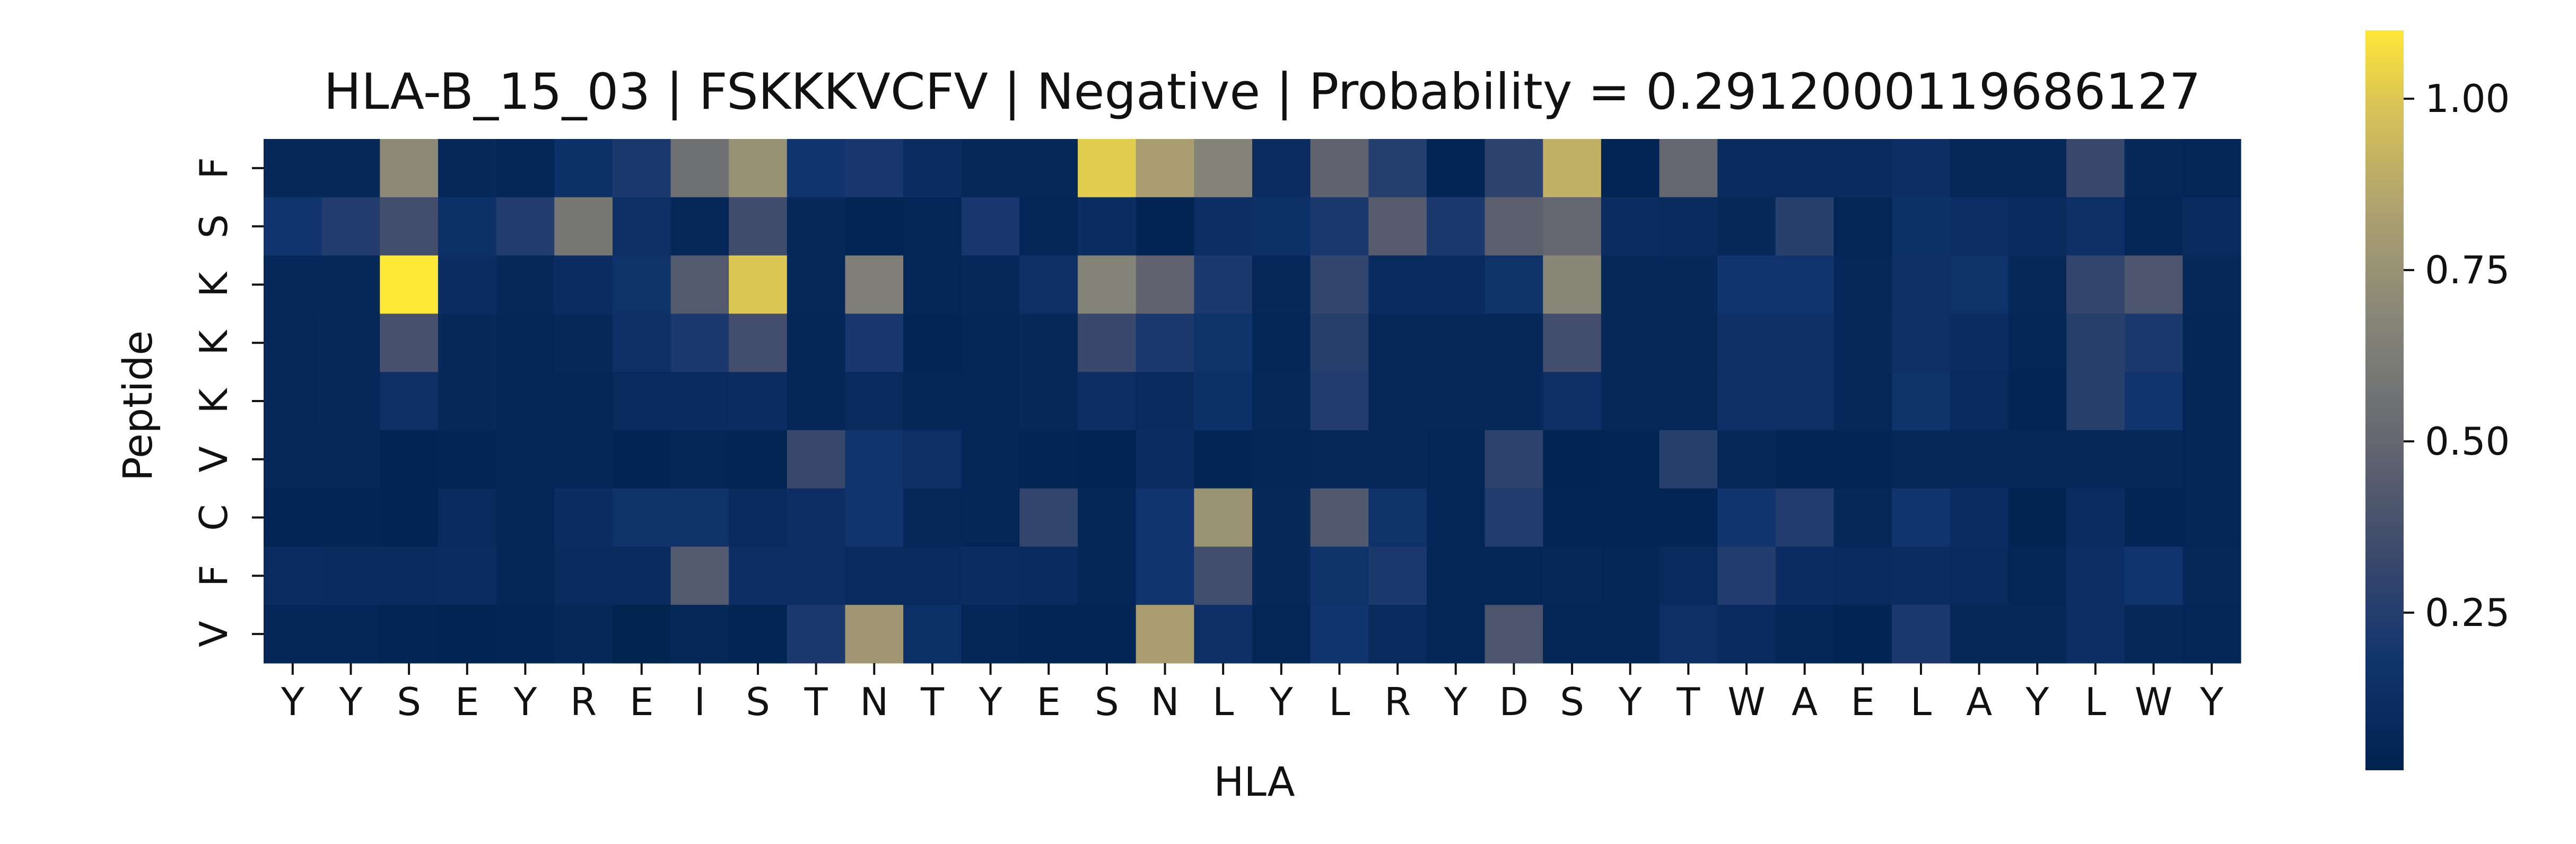  I want to click on x-tick-label: W, so click(2153, 702).